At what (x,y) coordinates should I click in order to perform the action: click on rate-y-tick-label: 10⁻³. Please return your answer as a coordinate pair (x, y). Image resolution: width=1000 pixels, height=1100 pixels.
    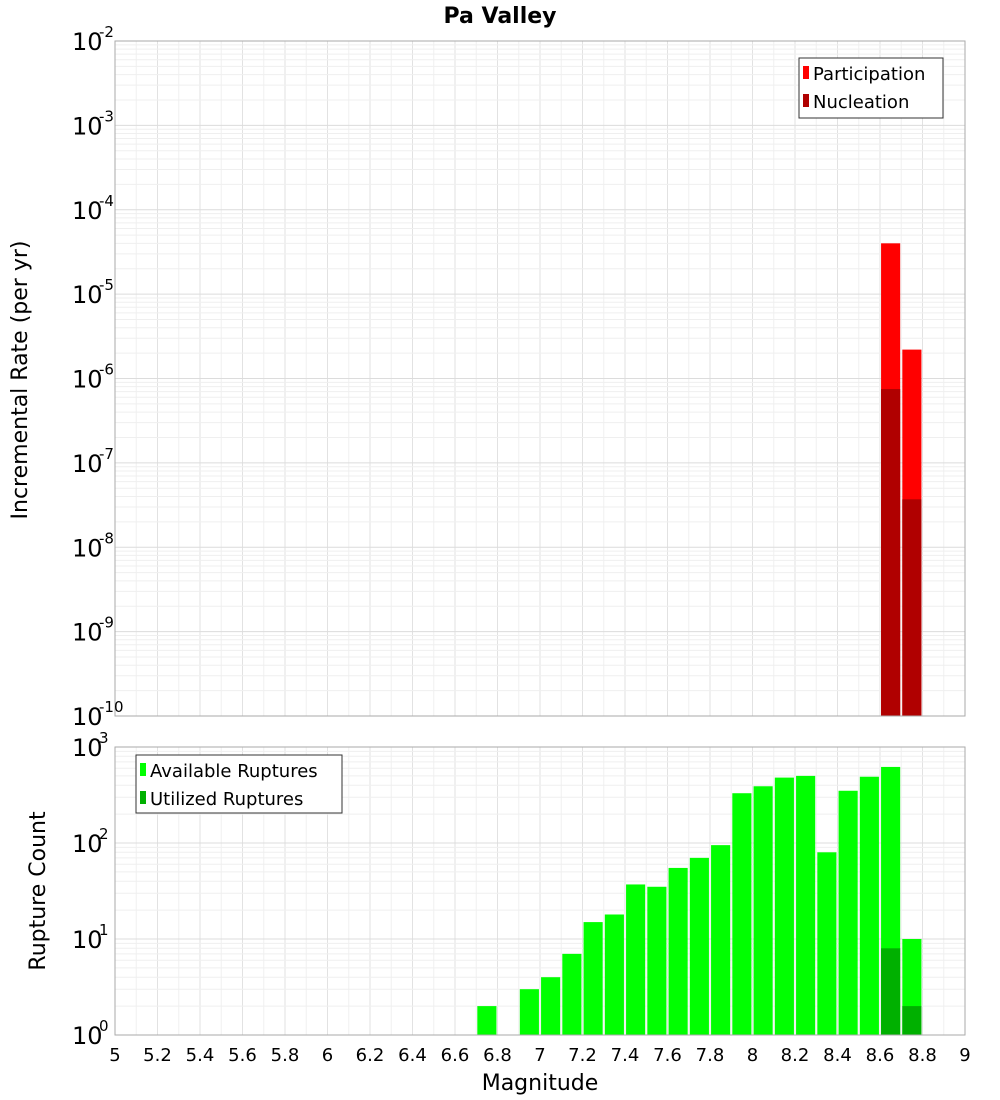
    Looking at the image, I should click on (93, 123).